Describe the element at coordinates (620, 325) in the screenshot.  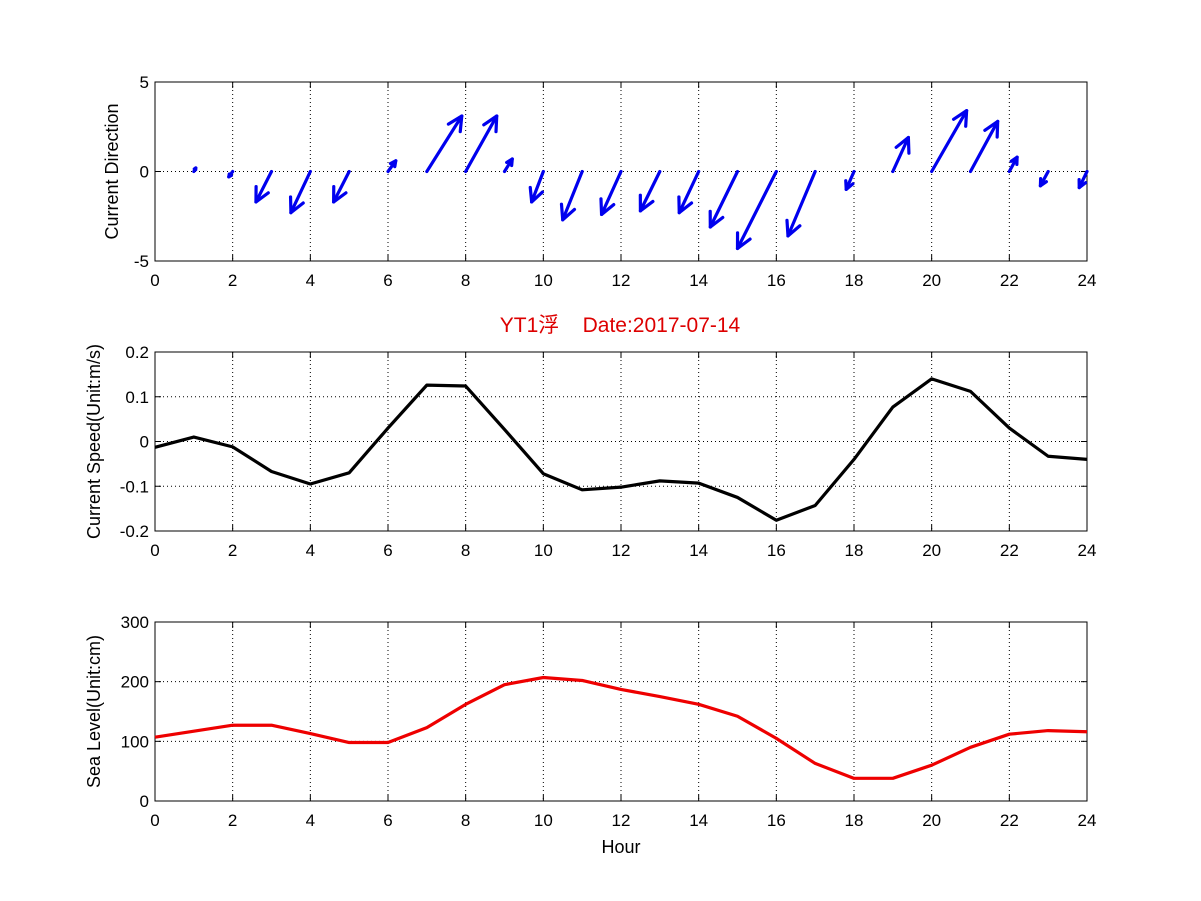
I see `chart-title: YT1浮 Date:2017-07-14` at that location.